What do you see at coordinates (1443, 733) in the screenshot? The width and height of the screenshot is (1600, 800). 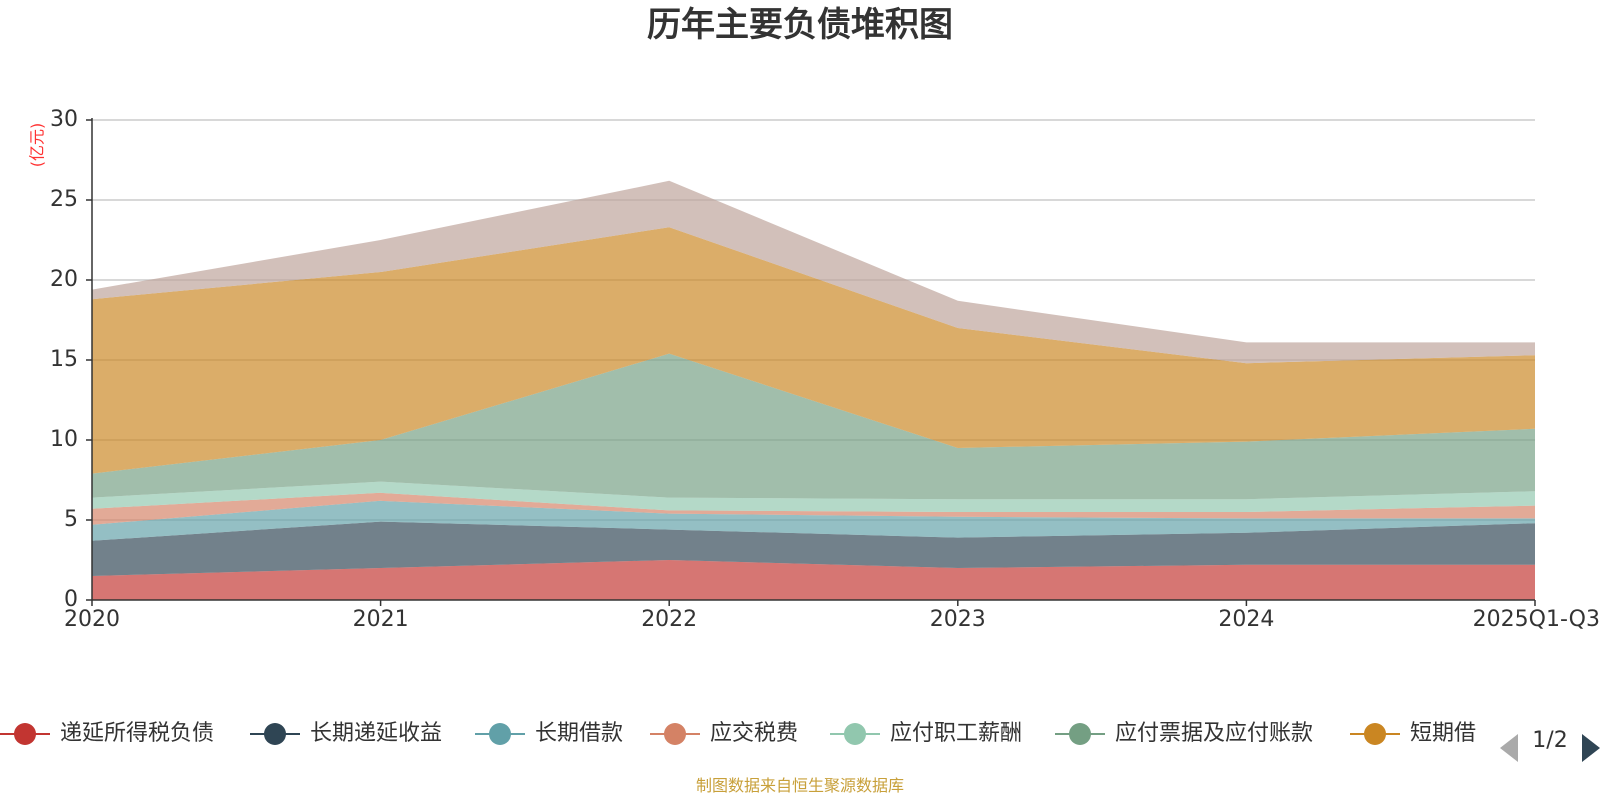 I see `legend-label: 短期借` at bounding box center [1443, 733].